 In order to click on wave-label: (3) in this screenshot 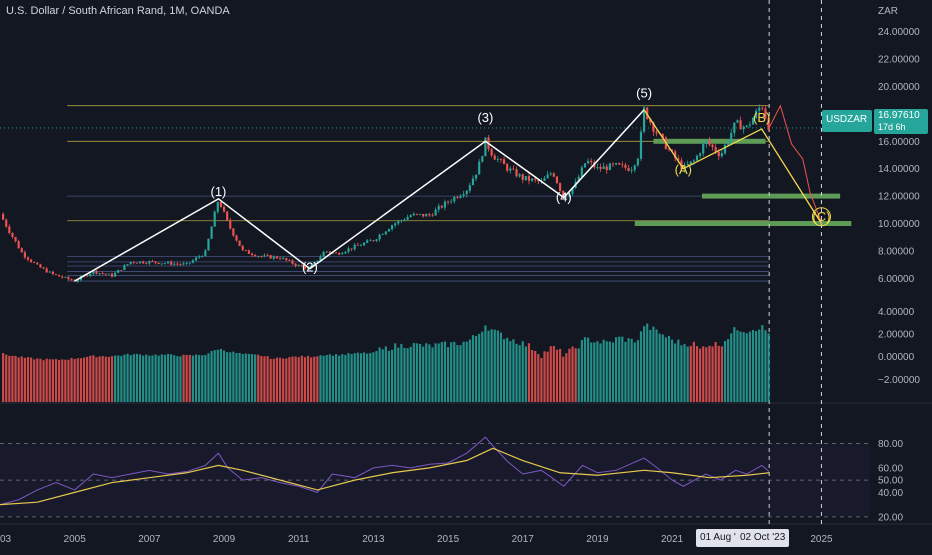, I will do `click(485, 117)`.